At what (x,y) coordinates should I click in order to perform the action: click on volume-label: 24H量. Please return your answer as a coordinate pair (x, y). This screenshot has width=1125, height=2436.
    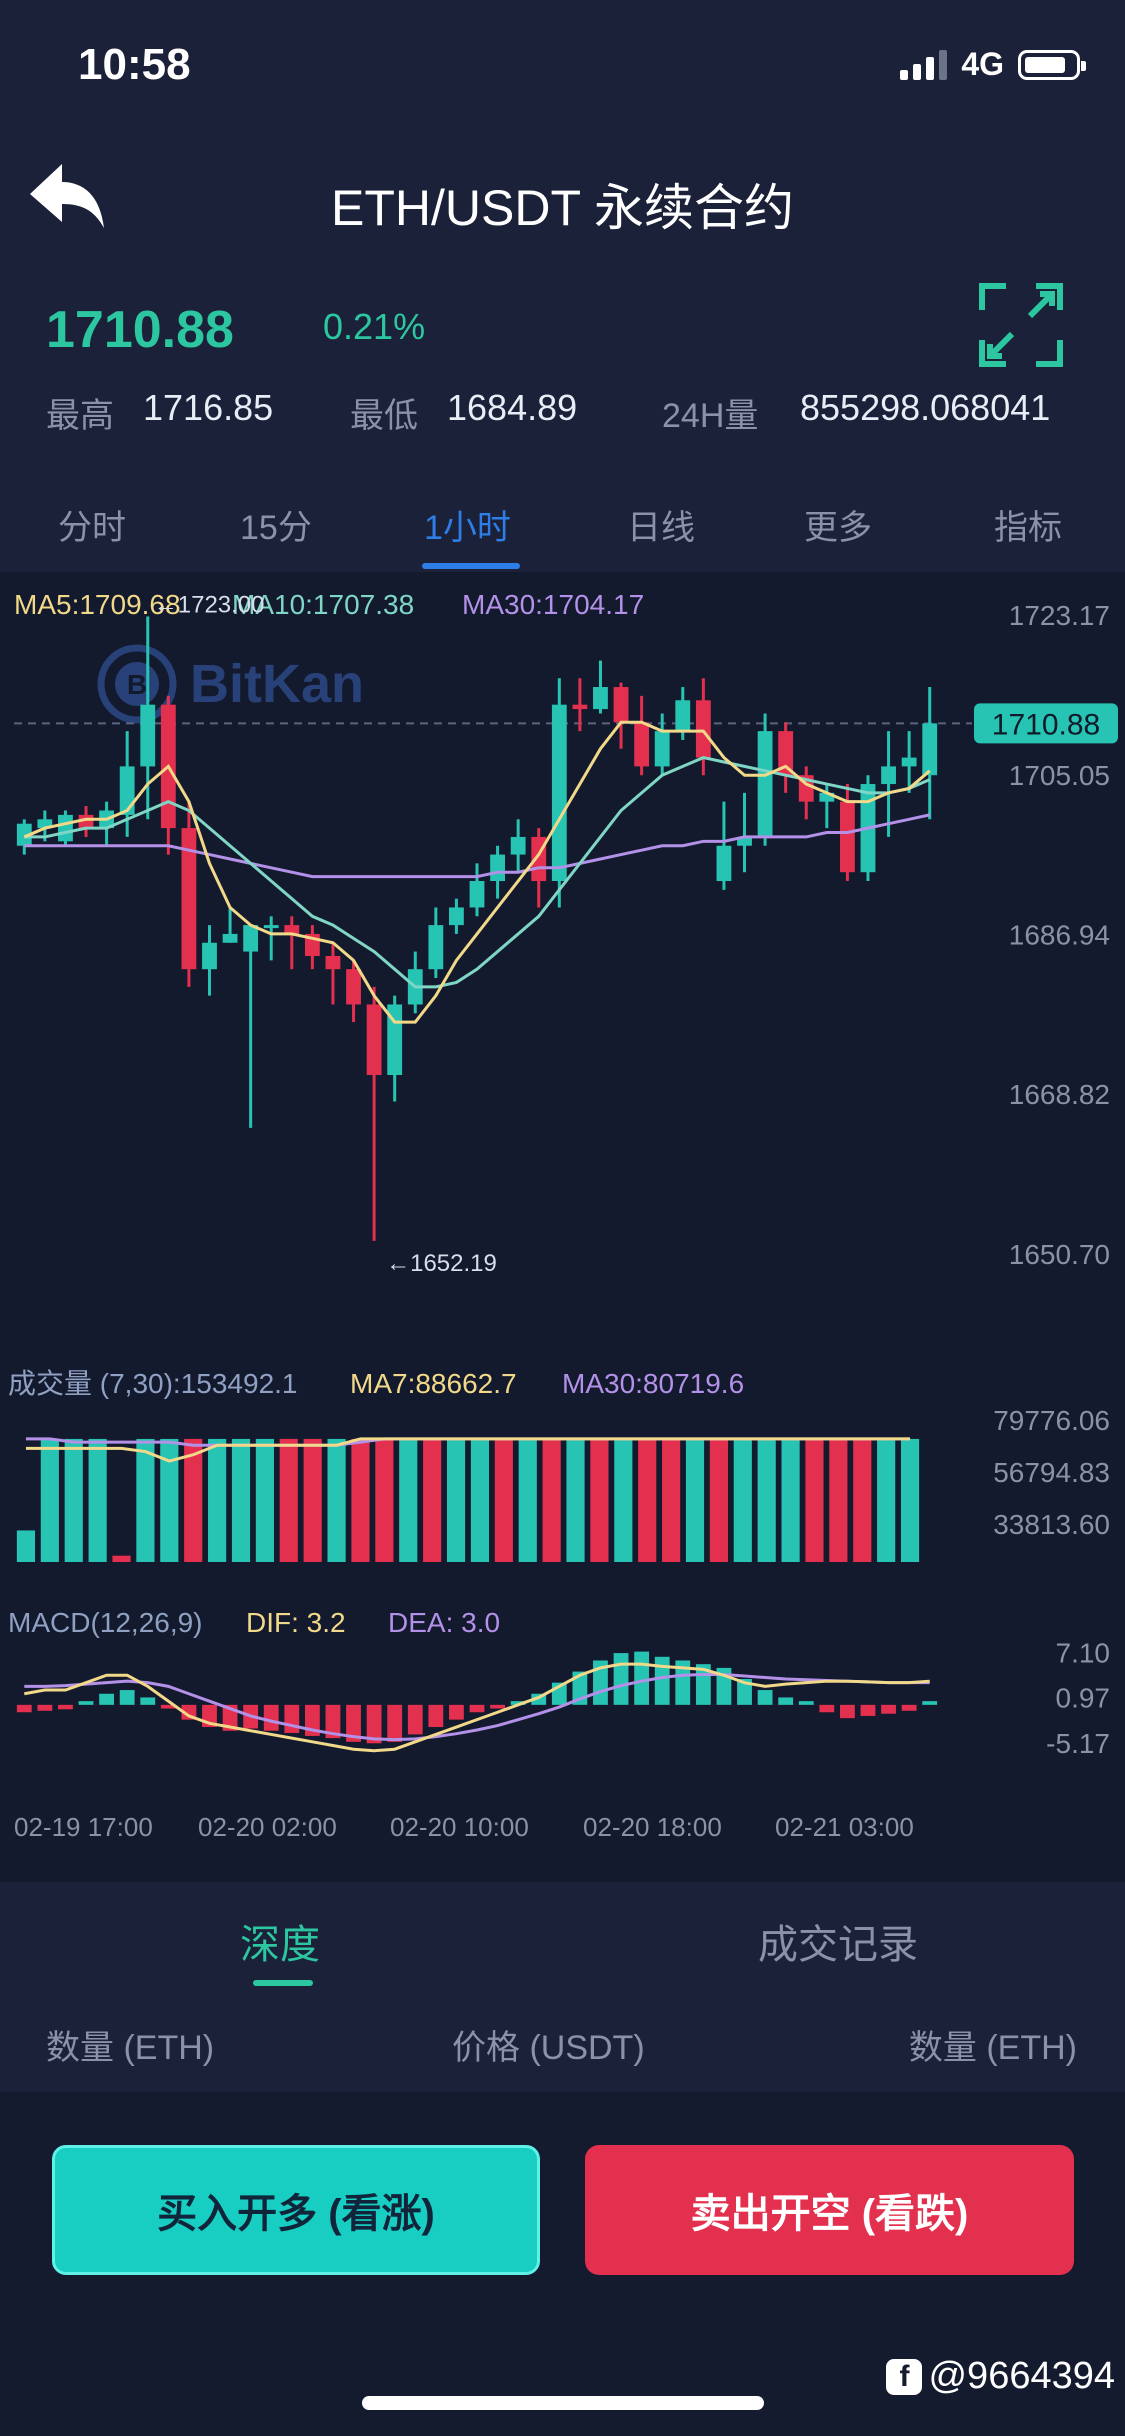
    Looking at the image, I should click on (710, 416).